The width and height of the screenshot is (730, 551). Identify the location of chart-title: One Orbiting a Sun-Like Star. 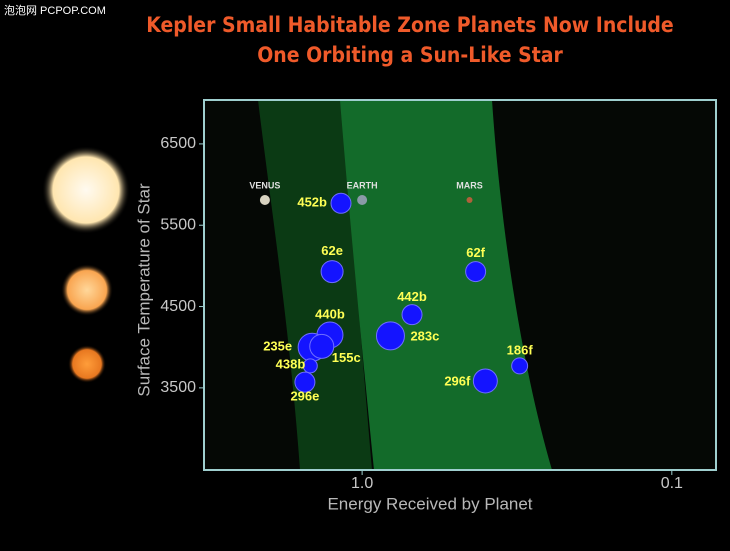
(410, 55).